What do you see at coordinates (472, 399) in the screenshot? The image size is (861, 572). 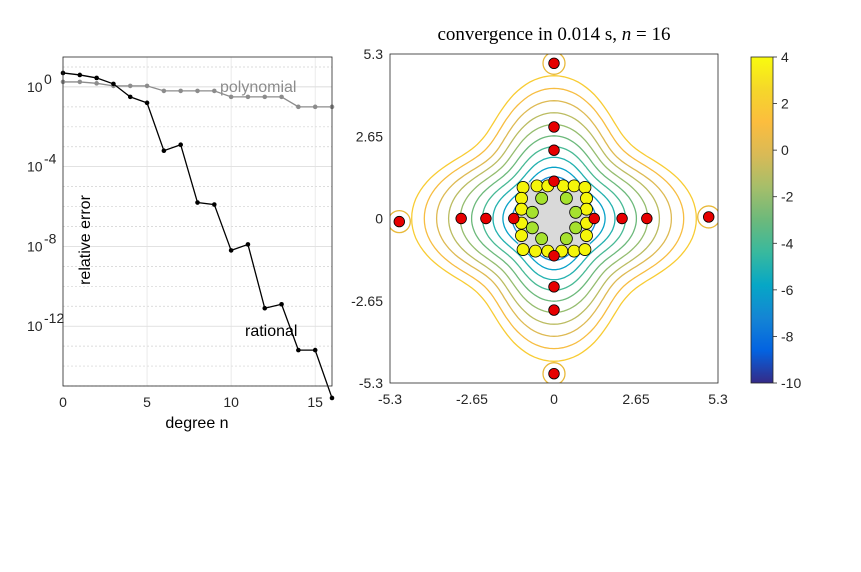 I see `contour-xtick-label: -2.65` at bounding box center [472, 399].